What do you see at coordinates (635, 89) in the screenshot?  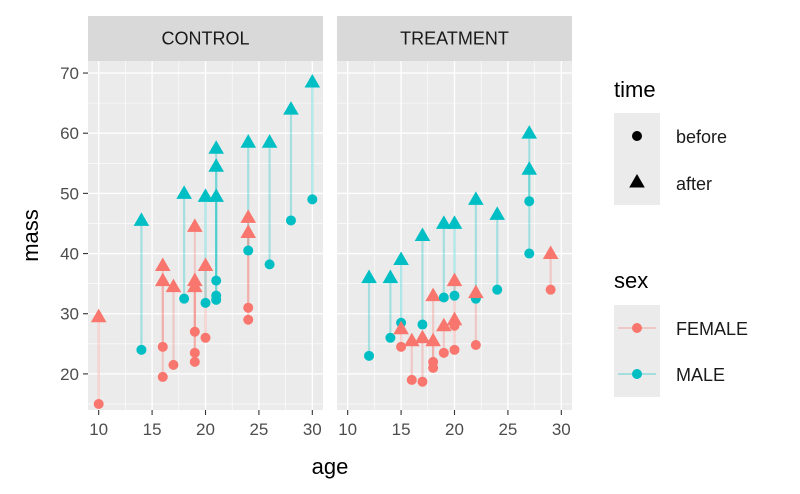 I see `legend-time-title: time` at bounding box center [635, 89].